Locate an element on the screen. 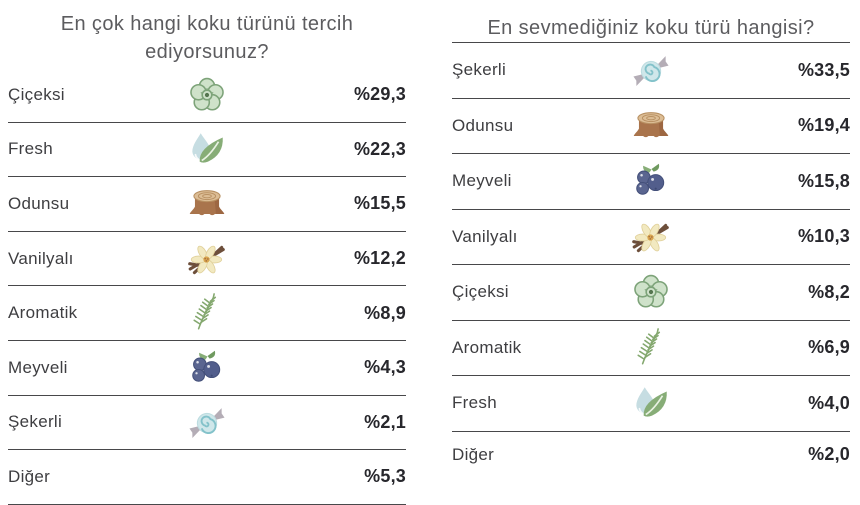 Image resolution: width=860 pixels, height=505 pixels. table-row: Diğer %2,0 is located at coordinates (651, 455).